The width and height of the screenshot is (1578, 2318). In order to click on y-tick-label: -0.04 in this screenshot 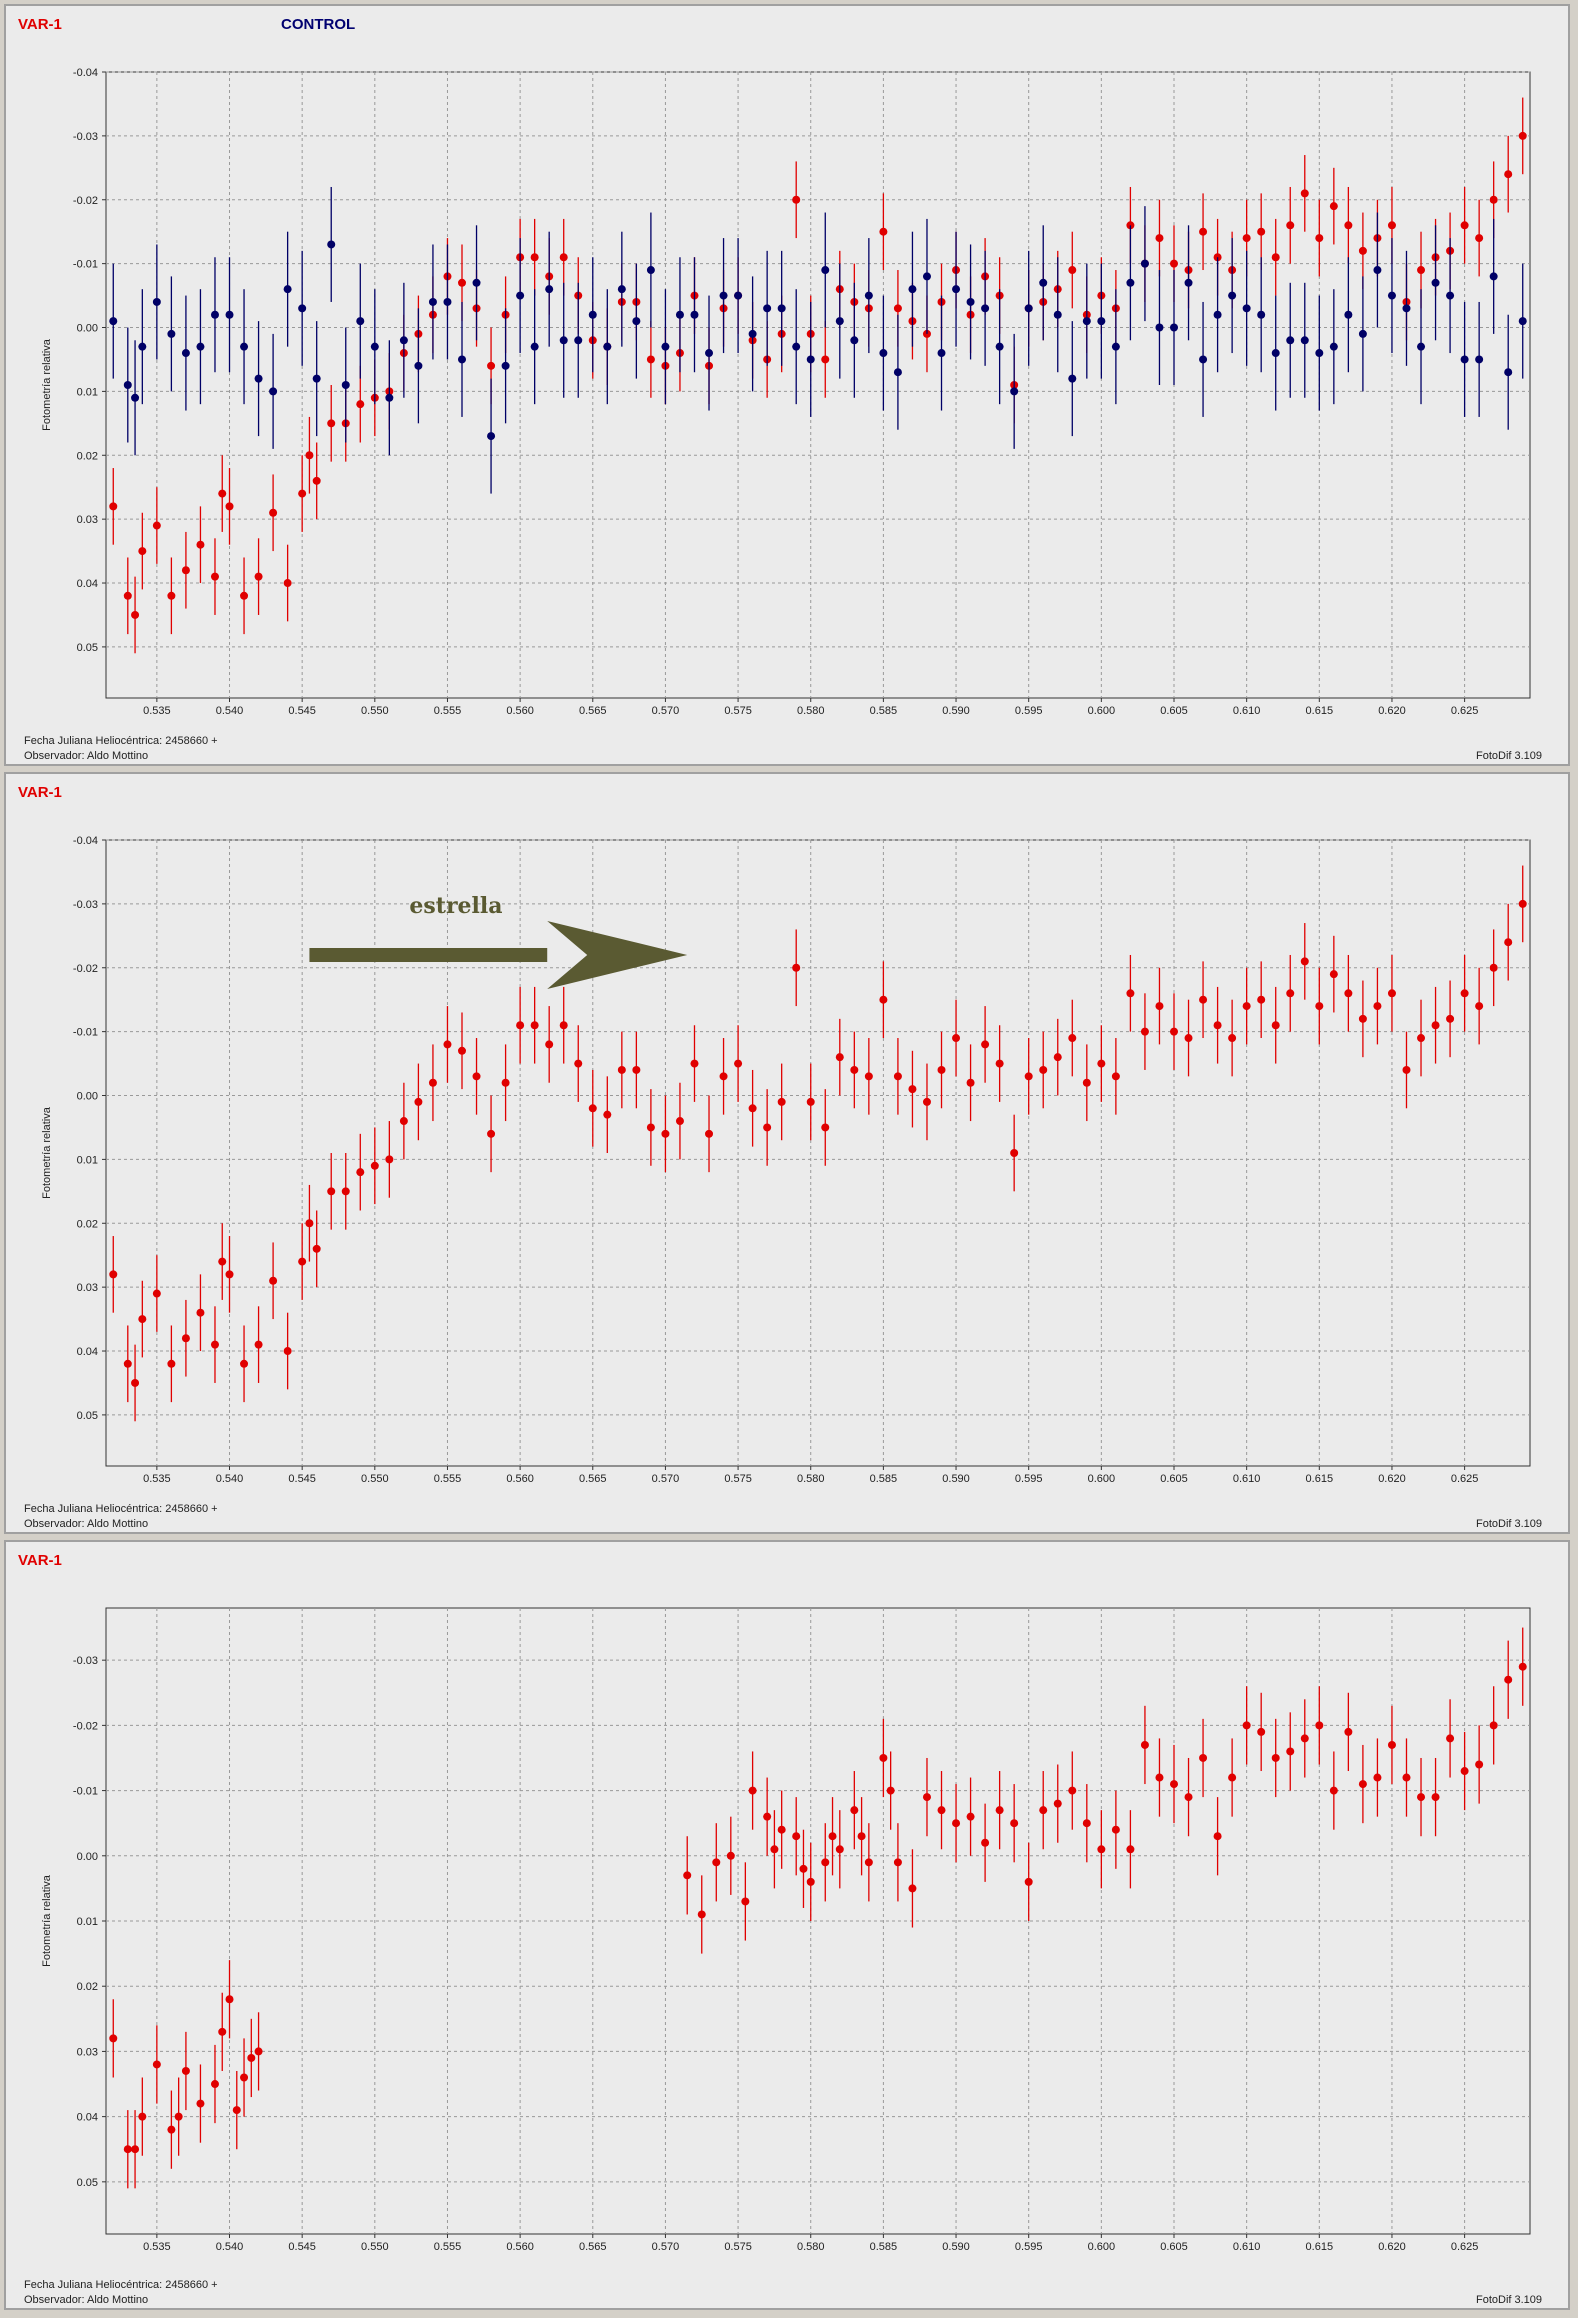, I will do `click(85, 73)`.